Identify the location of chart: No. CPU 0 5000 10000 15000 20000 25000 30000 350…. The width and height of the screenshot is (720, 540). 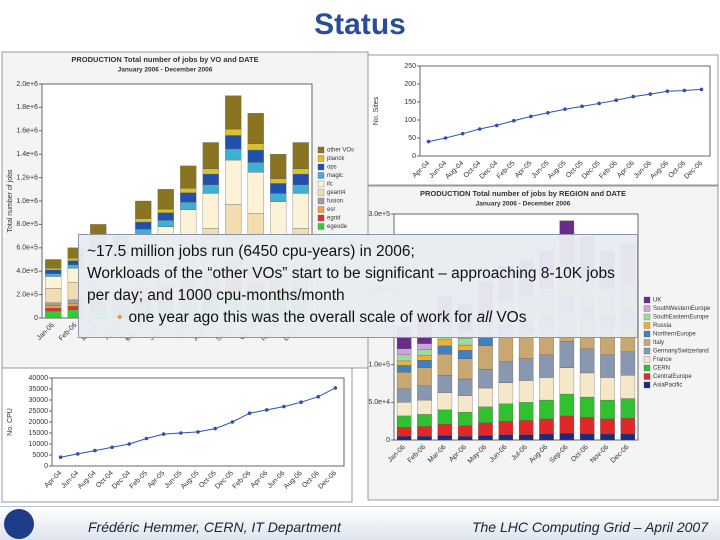
(177, 435).